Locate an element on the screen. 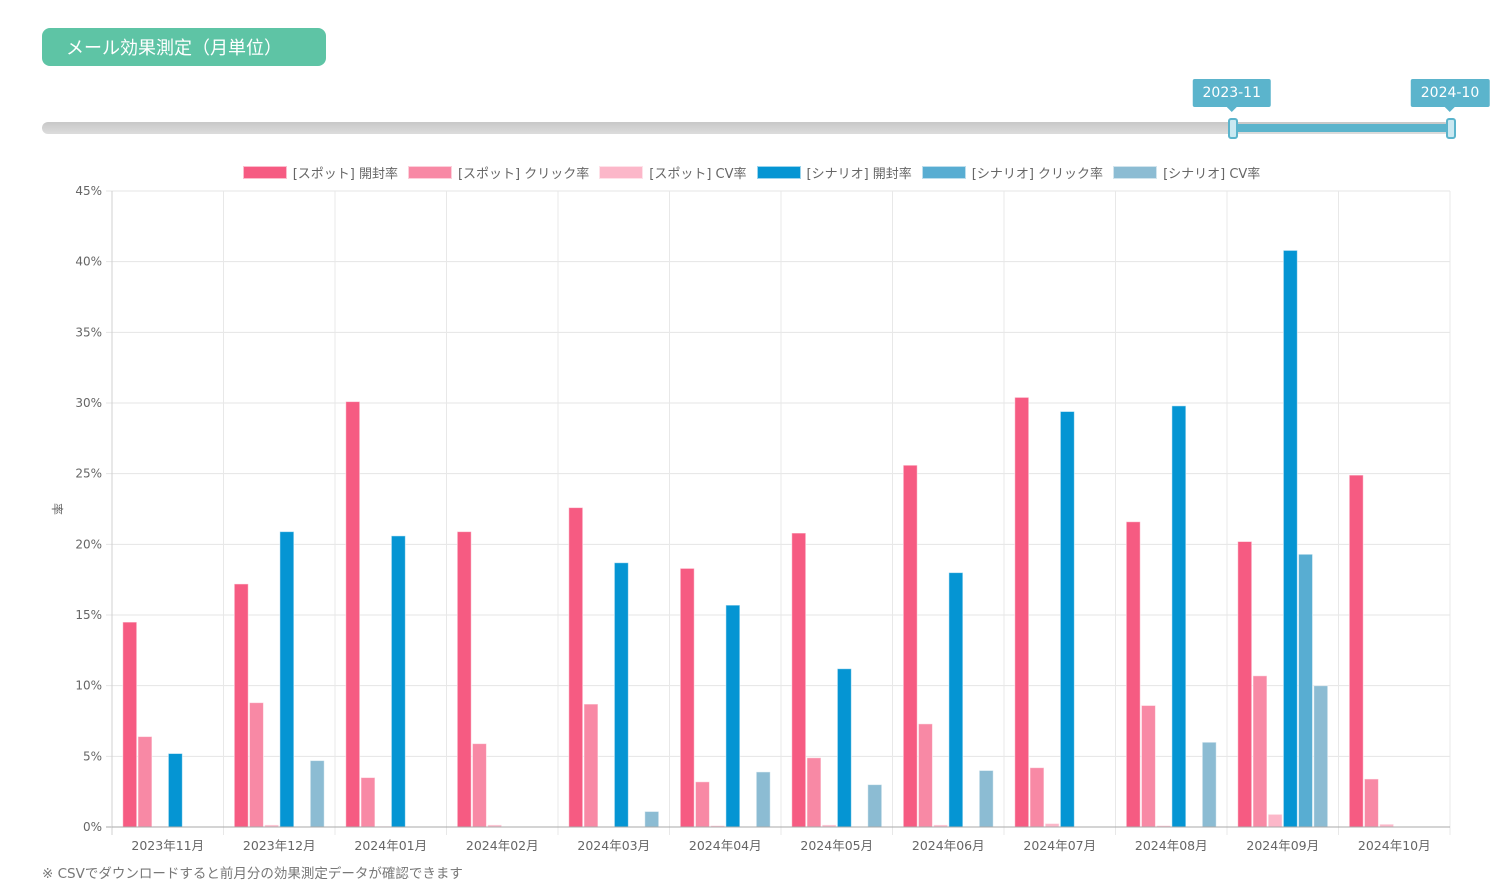 The image size is (1503, 892). range-end-label: 2024-10 is located at coordinates (1450, 95).